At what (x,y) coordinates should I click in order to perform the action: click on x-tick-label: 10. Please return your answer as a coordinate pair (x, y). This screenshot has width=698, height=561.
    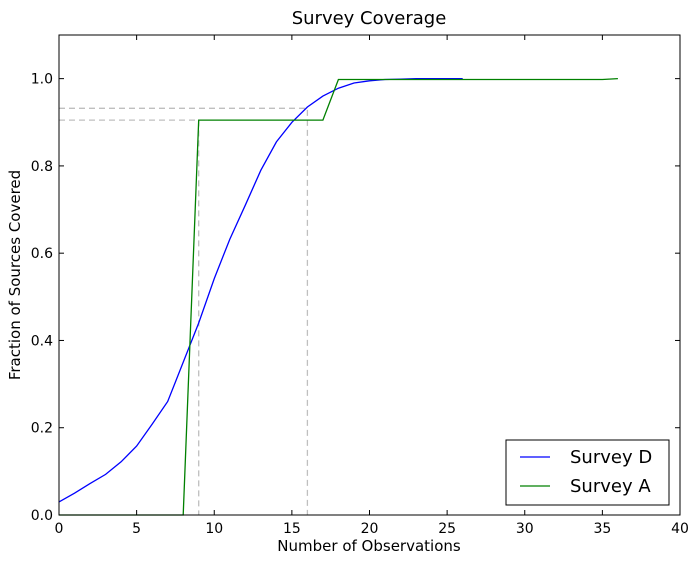
    Looking at the image, I should click on (214, 529).